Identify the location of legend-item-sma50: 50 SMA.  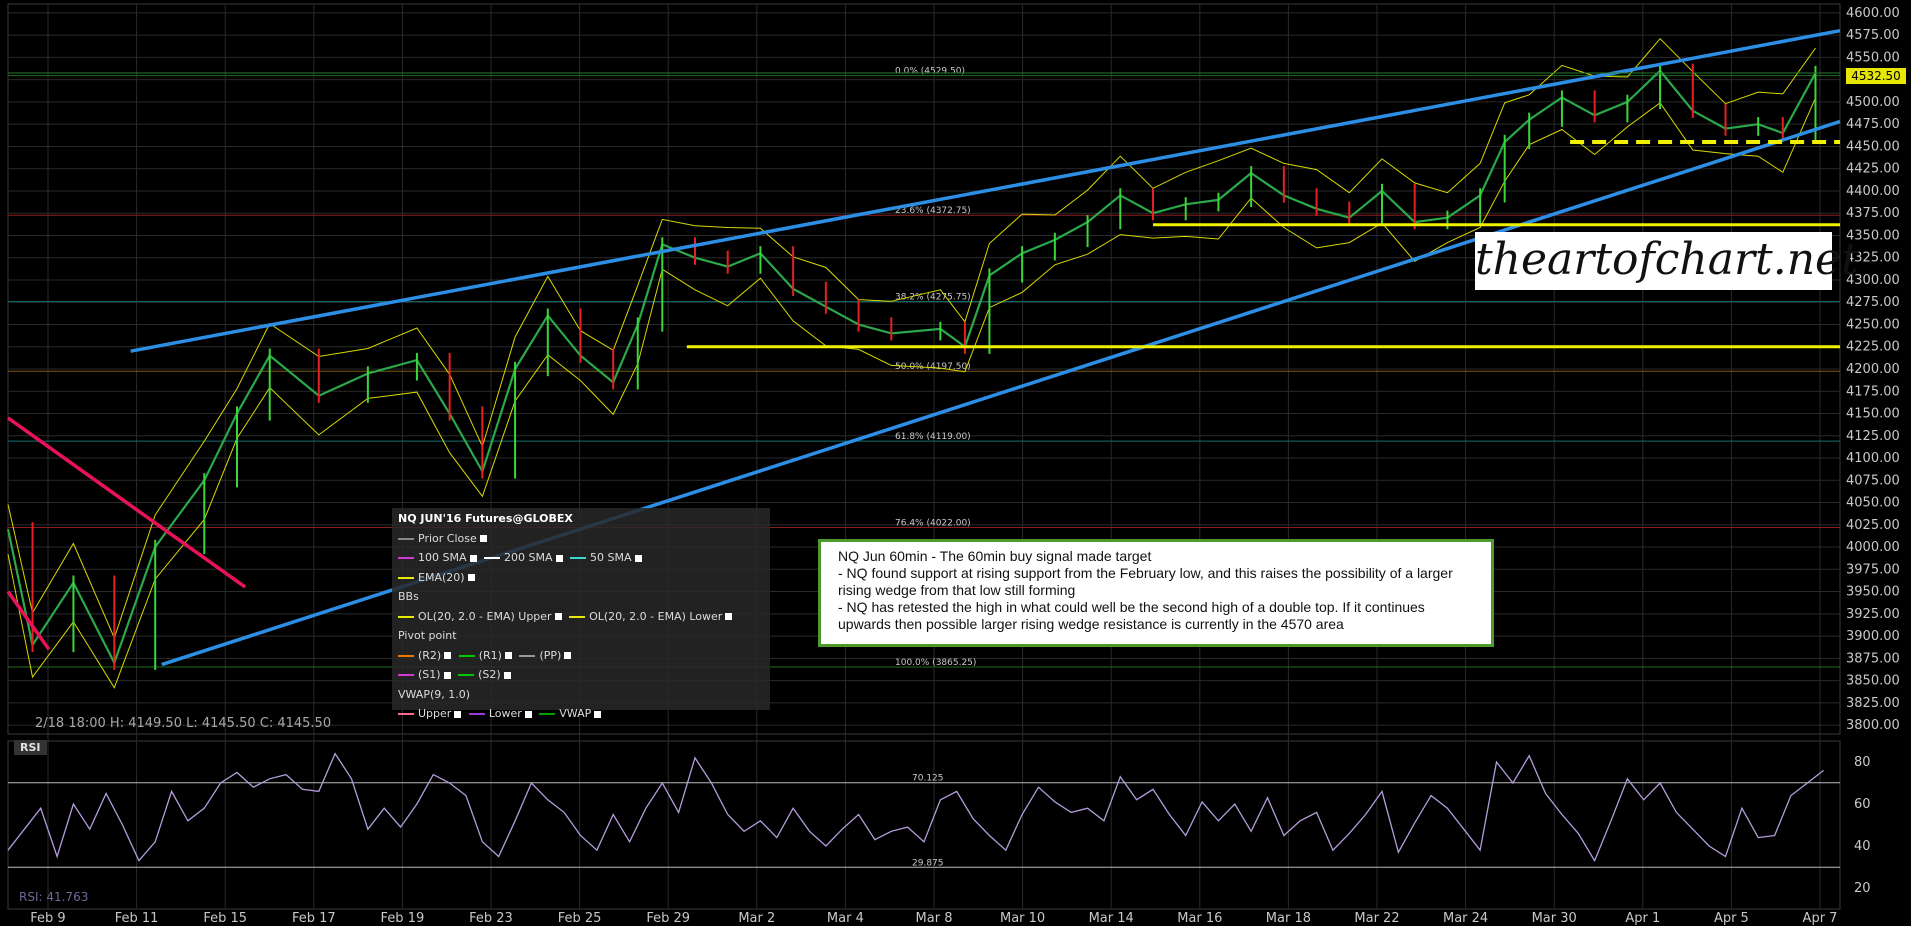
(611, 557).